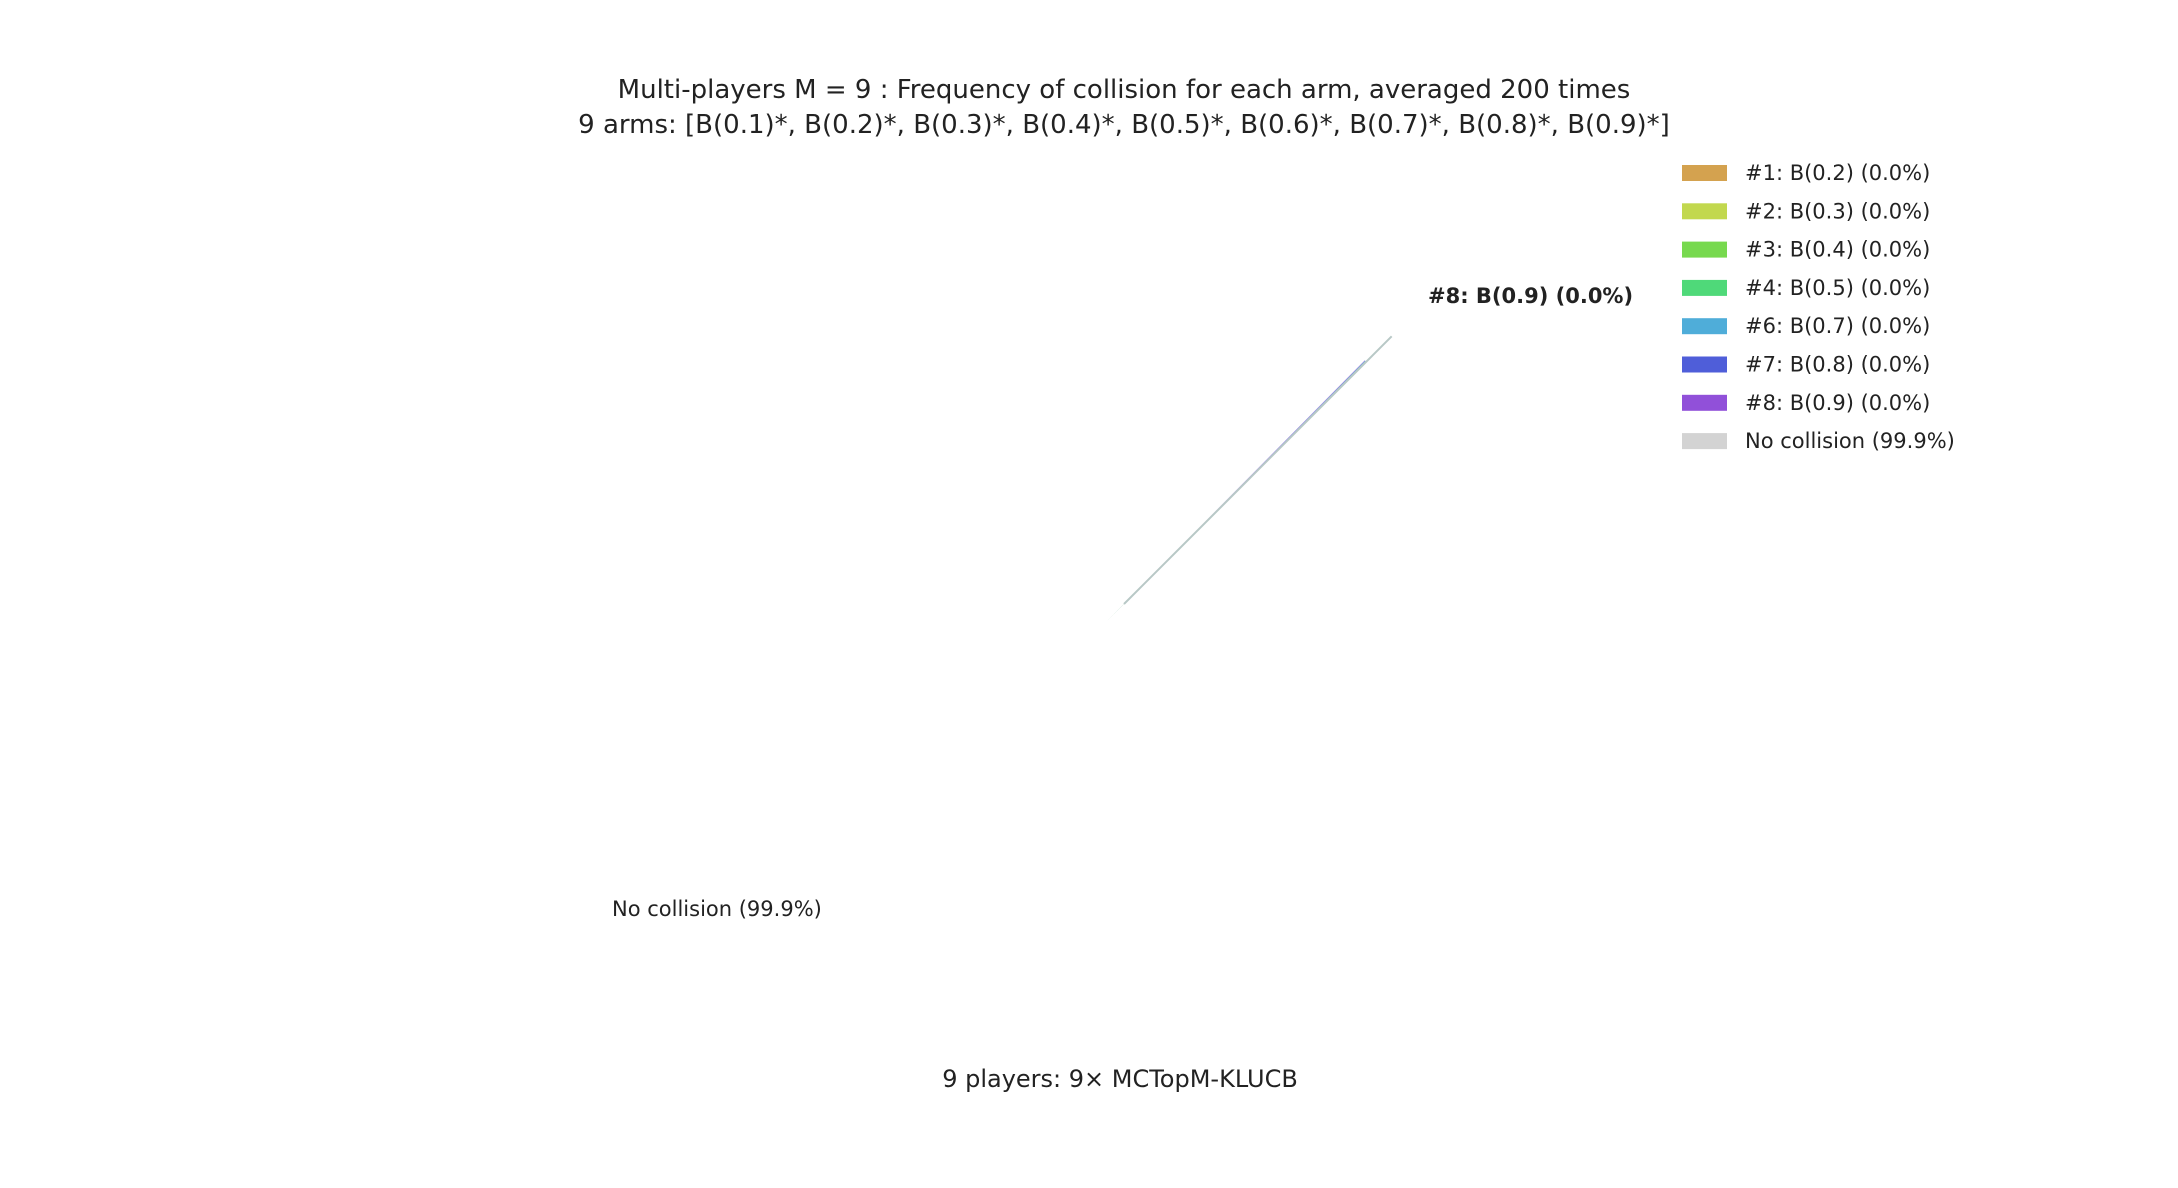 Image resolution: width=2178 pixels, height=1188 pixels. I want to click on legend-label: No collision (99.9%), so click(1850, 441).